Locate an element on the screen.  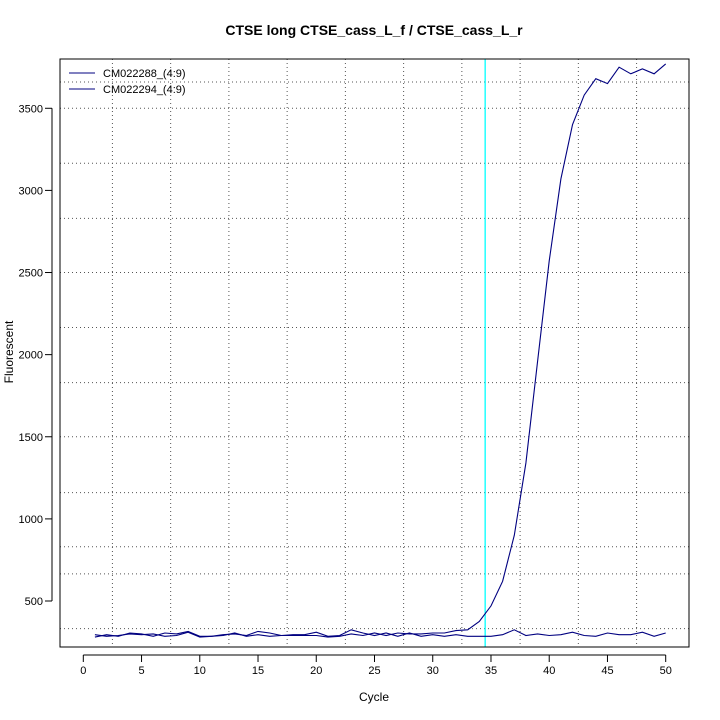
y-tick-label: 2000 is located at coordinates (31, 356).